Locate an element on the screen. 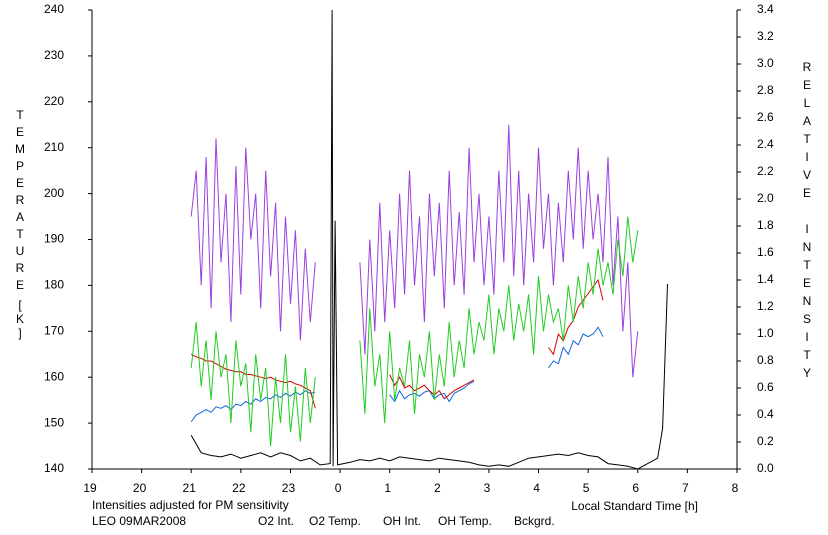  x-tick-label: 22 is located at coordinates (239, 488).